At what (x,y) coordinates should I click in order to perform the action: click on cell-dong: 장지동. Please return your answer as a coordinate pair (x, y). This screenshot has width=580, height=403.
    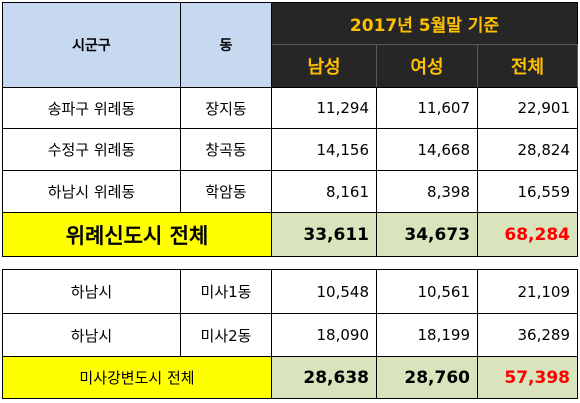
    Looking at the image, I should click on (226, 108).